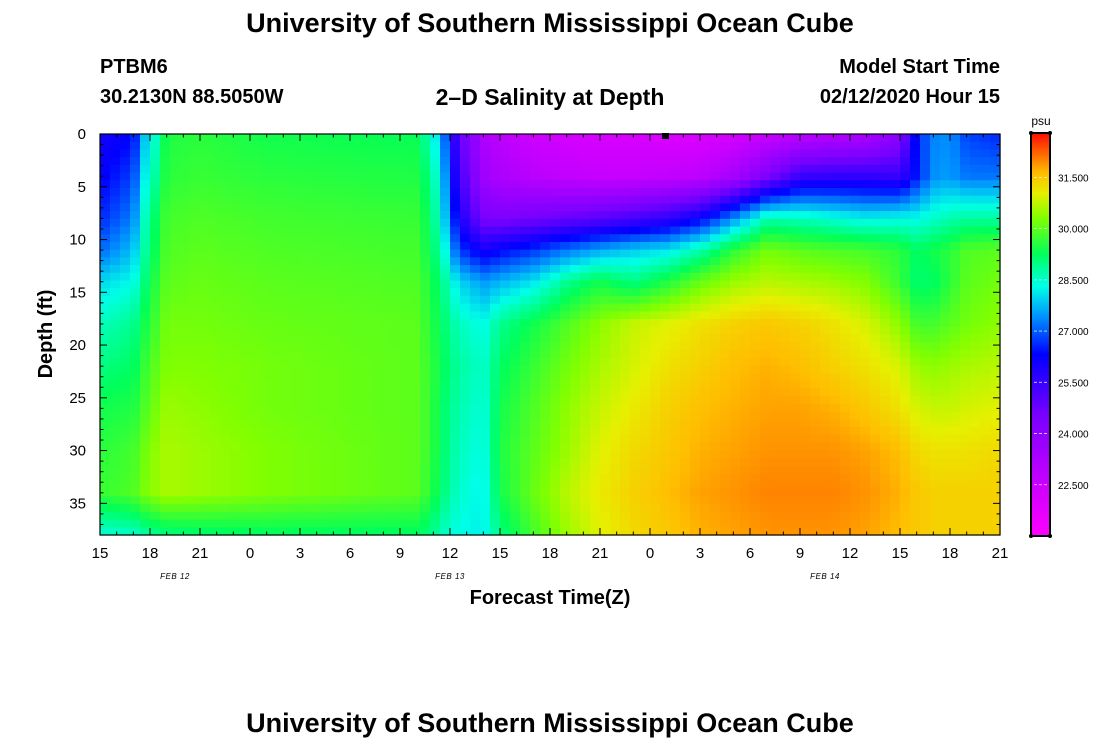  What do you see at coordinates (1040, 121) in the screenshot?
I see `colorbar-unit-label: psu` at bounding box center [1040, 121].